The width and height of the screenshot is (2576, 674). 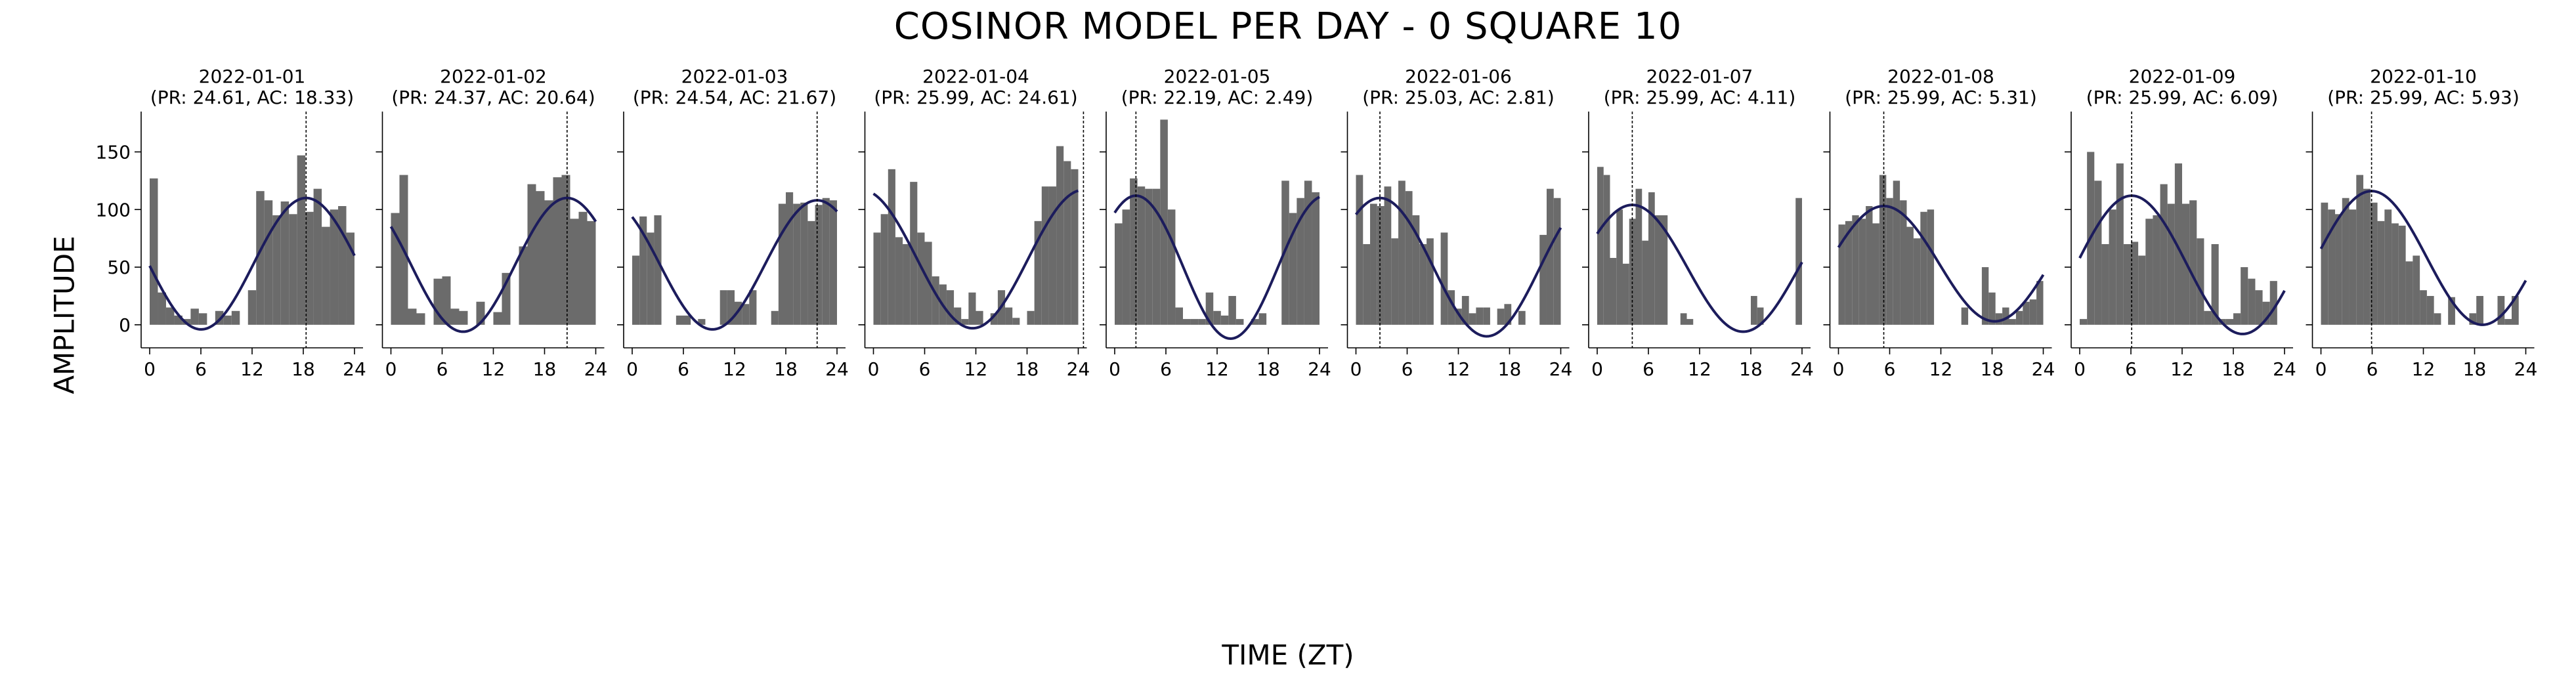 I want to click on panel-stats: (PR: 25.03, AC: 2.81), so click(x=1458, y=97).